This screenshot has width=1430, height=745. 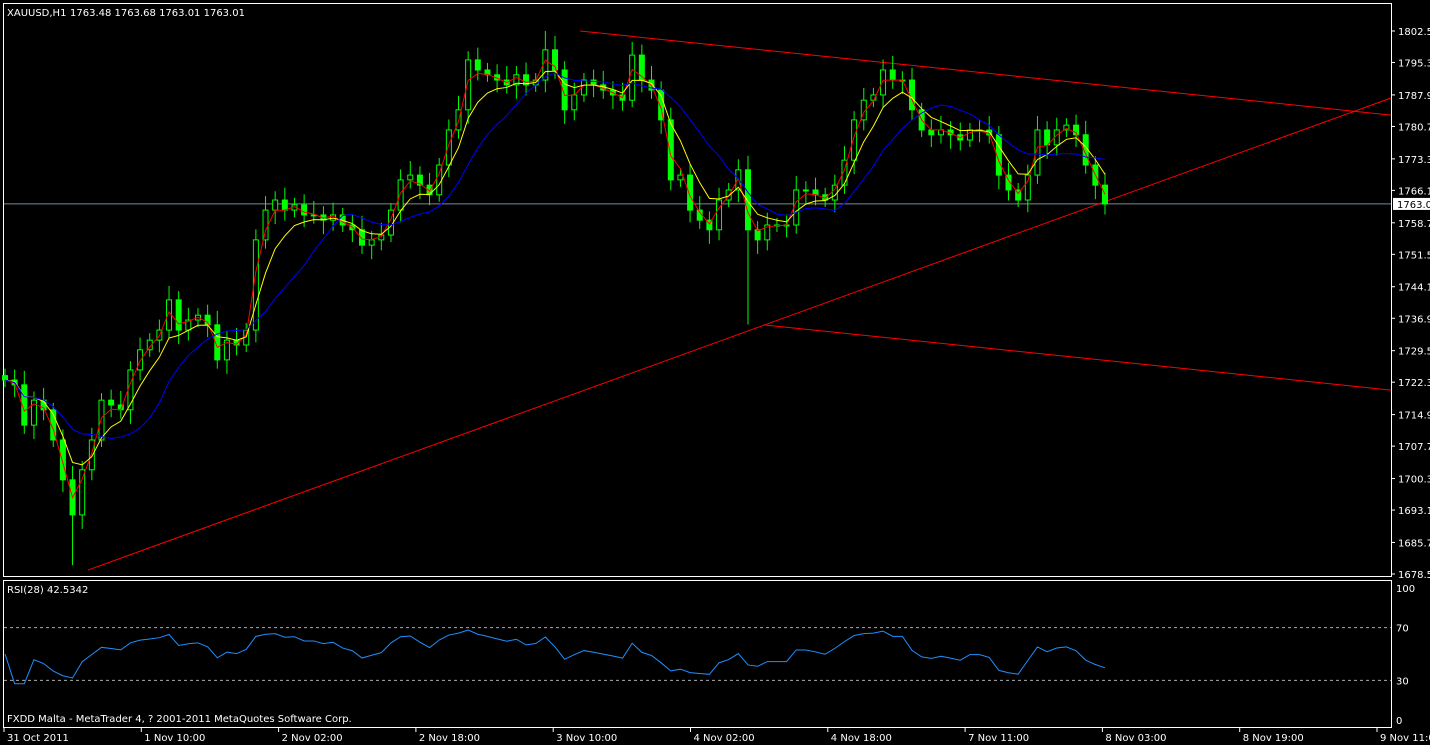 I want to click on y-tick-label: 1736.90, so click(x=1414, y=319).